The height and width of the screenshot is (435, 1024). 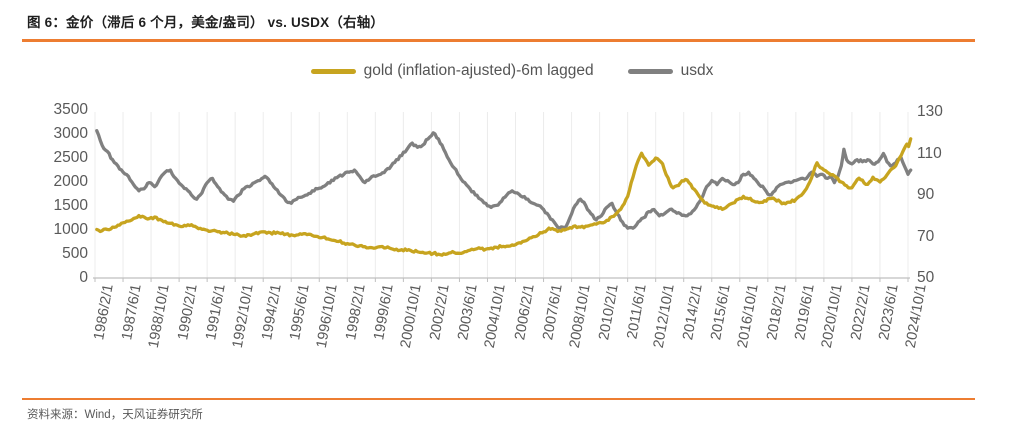 I want to click on right-axis-label: 70, so click(x=926, y=236).